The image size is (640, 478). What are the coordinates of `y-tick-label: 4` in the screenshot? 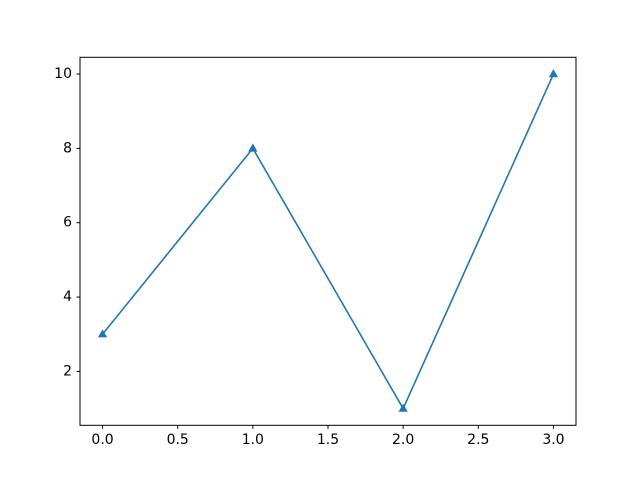 It's located at (67, 297).